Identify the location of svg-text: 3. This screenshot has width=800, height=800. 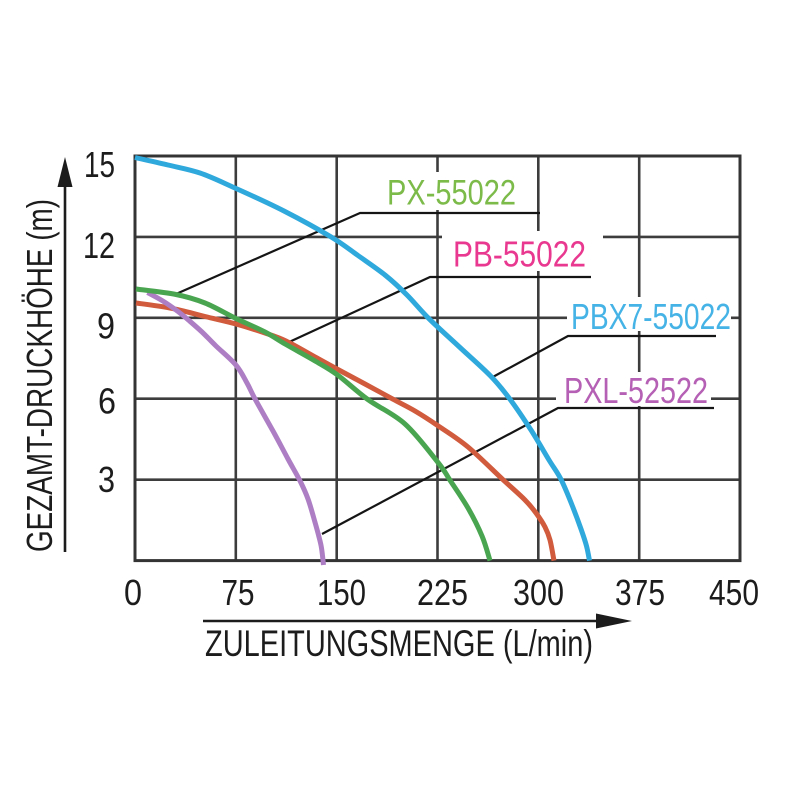
(106, 479).